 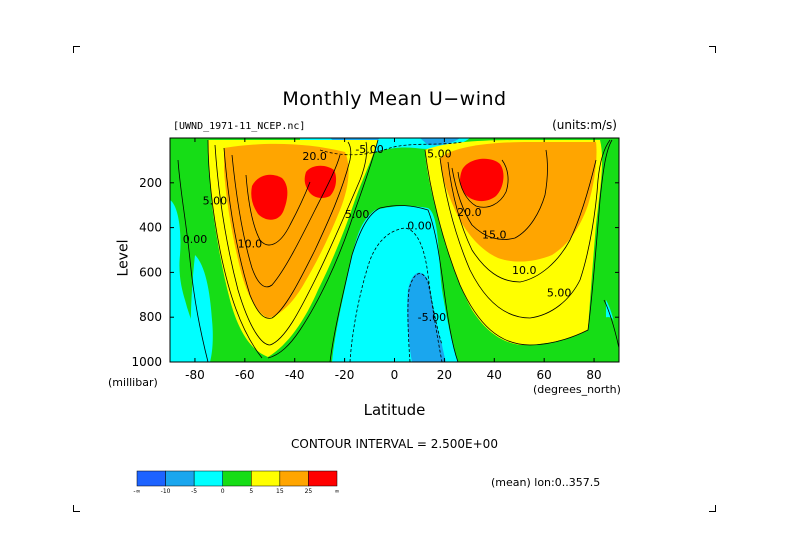 What do you see at coordinates (584, 125) in the screenshot?
I see `units-label: (units:m/s)` at bounding box center [584, 125].